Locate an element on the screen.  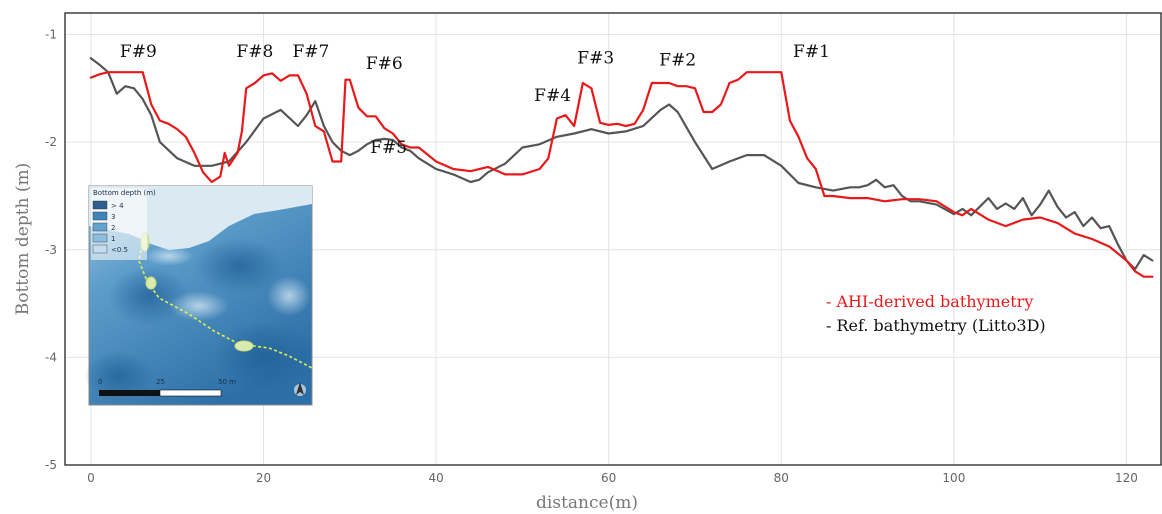
y-tick-label: -2 is located at coordinates (51, 142).